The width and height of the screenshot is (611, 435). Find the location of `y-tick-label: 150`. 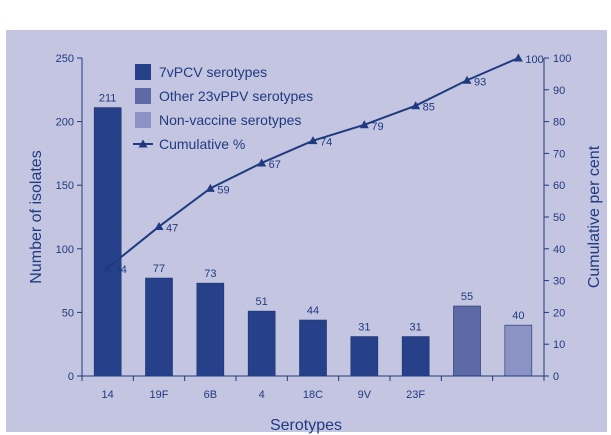

y-tick-label: 150 is located at coordinates (65, 186).